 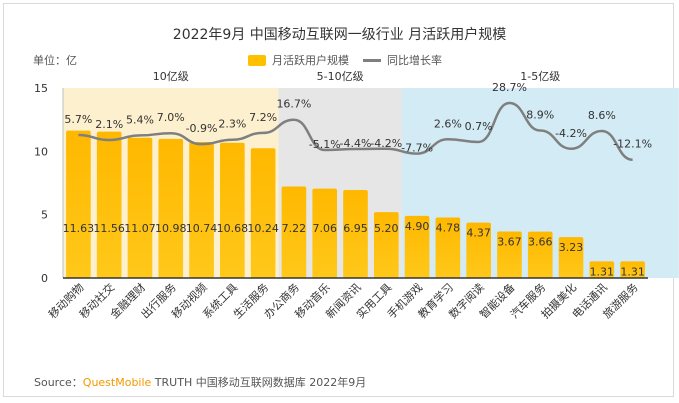 I want to click on group-label: 10亿级, so click(x=171, y=76).